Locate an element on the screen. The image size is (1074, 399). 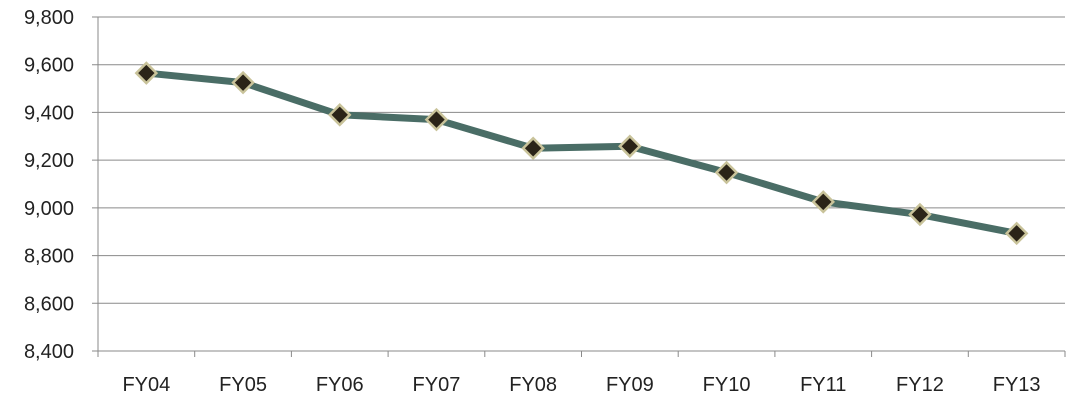
data-point-fy04 is located at coordinates (146, 73).